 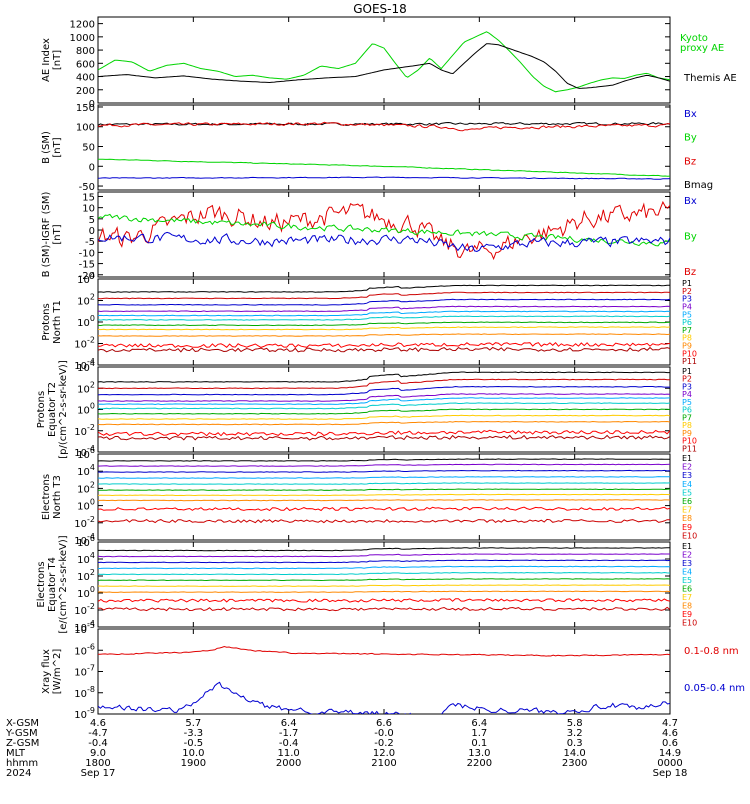 What do you see at coordinates (687, 371) in the screenshot?
I see `legend-entry: P1` at bounding box center [687, 371].